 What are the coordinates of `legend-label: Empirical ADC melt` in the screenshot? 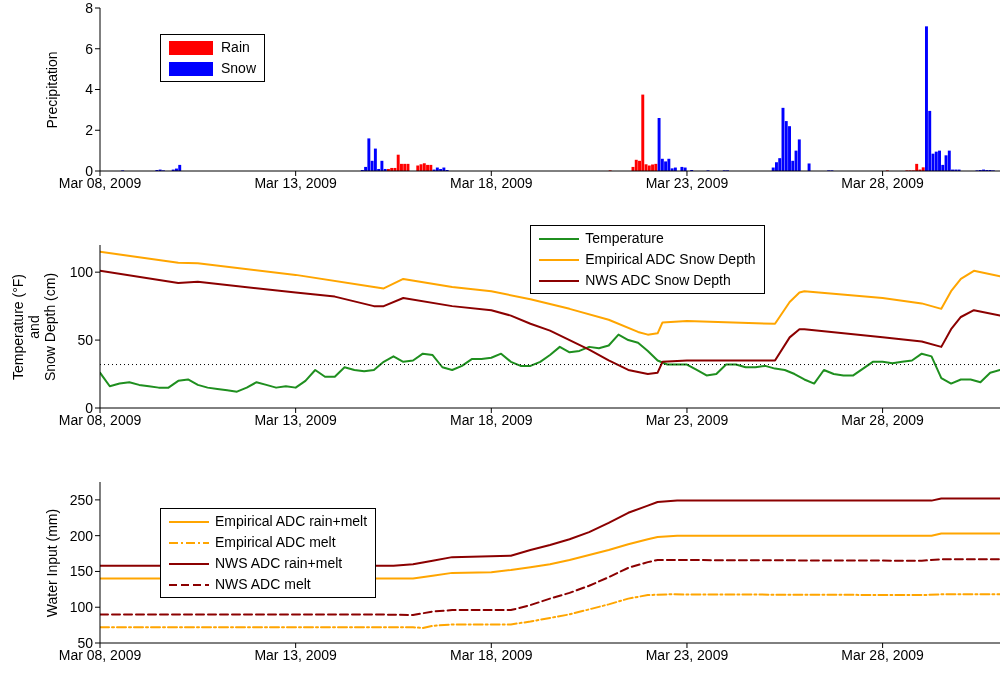 It's located at (275, 542).